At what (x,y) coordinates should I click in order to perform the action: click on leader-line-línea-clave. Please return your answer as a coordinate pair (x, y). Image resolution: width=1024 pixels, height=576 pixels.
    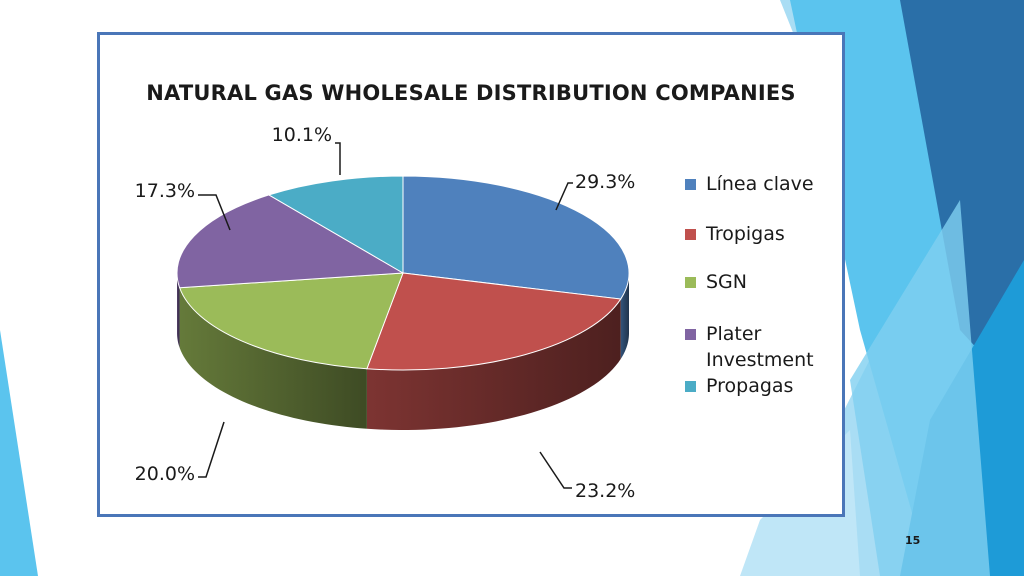
    Looking at the image, I should click on (564, 196).